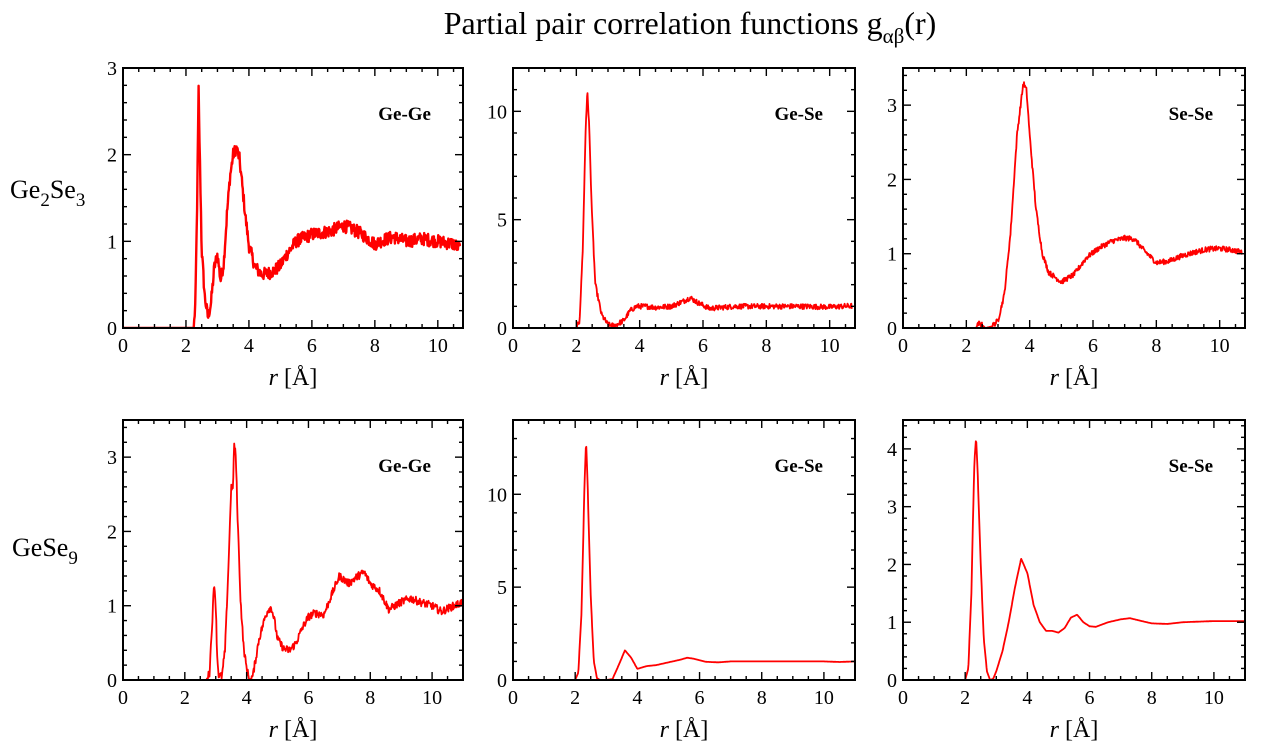  Describe the element at coordinates (45, 200) in the screenshot. I see `row-label-part: 2` at that location.